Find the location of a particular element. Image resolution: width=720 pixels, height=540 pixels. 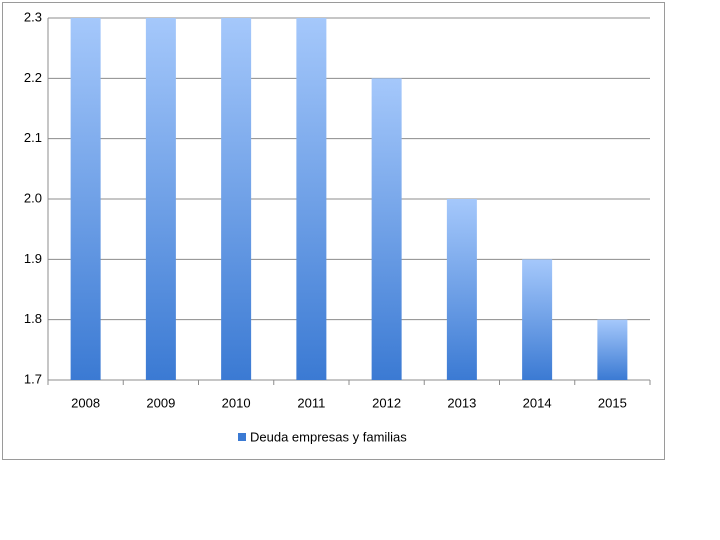

x-tick-label: 2008 is located at coordinates (85, 402).